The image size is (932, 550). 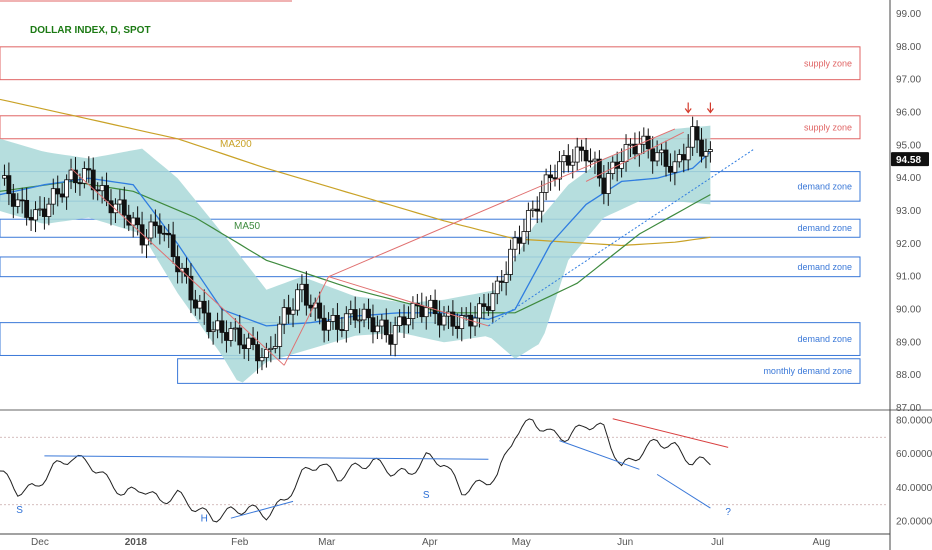 I want to click on time-tick-label: Jul, so click(x=717, y=542).